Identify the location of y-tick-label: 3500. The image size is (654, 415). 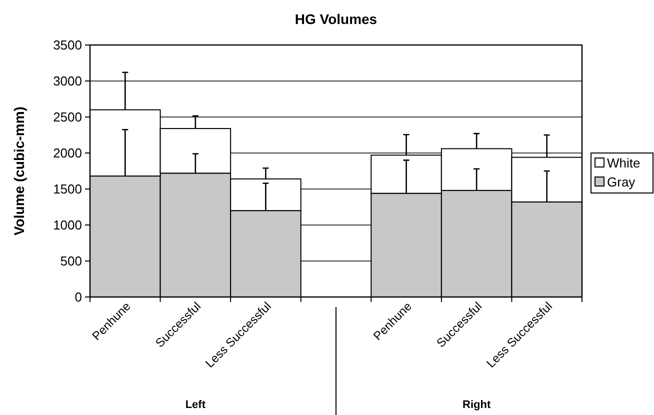
(67, 45).